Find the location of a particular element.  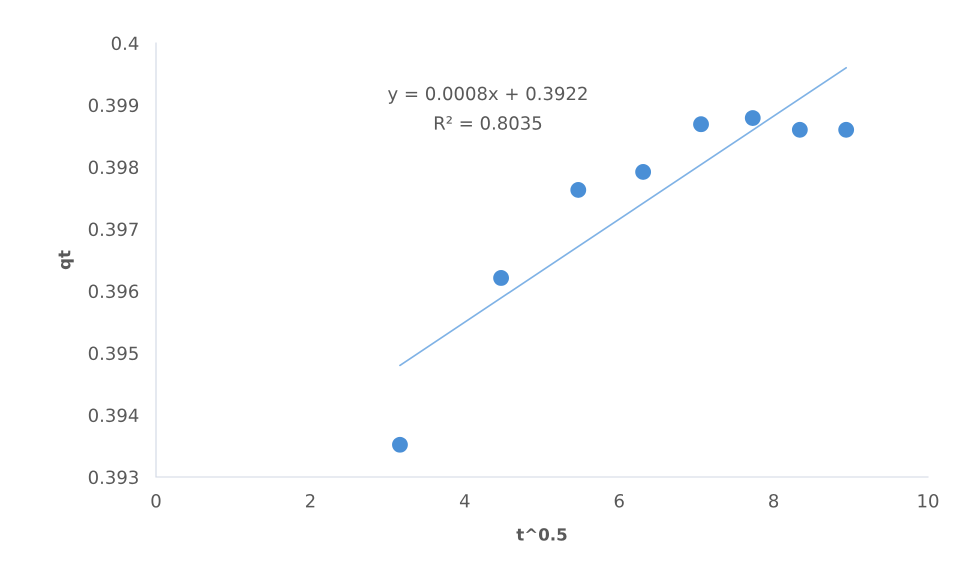

y-tick-label: 0.397 is located at coordinates (113, 229).